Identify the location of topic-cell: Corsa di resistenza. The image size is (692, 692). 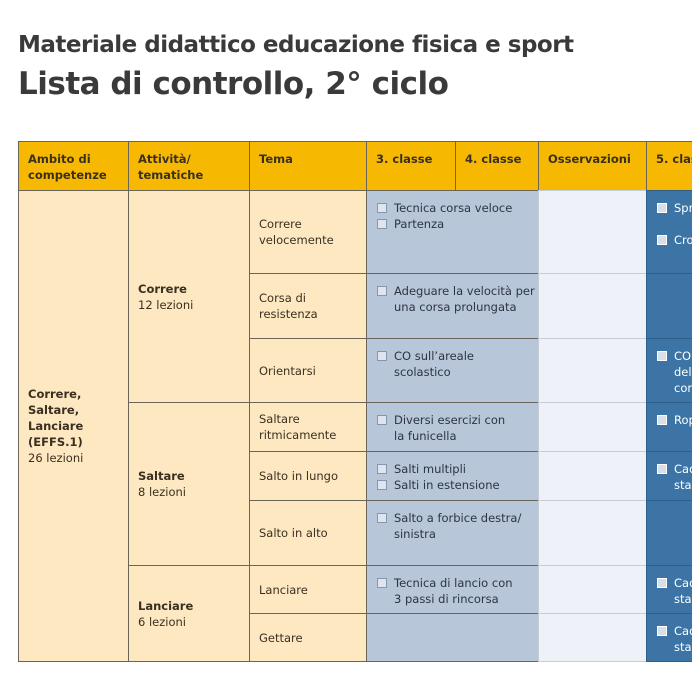
(308, 306).